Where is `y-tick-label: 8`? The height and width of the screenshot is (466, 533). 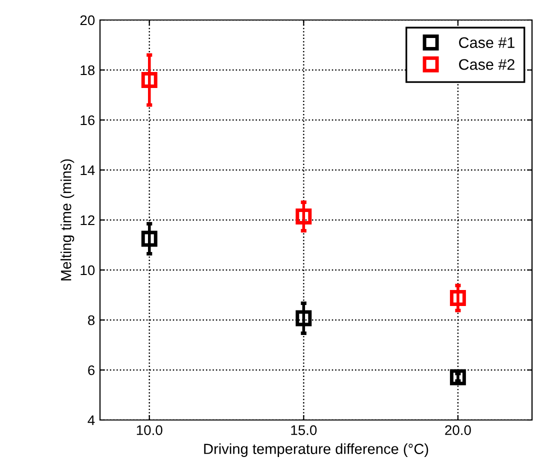
y-tick-label: 8 is located at coordinates (91, 320).